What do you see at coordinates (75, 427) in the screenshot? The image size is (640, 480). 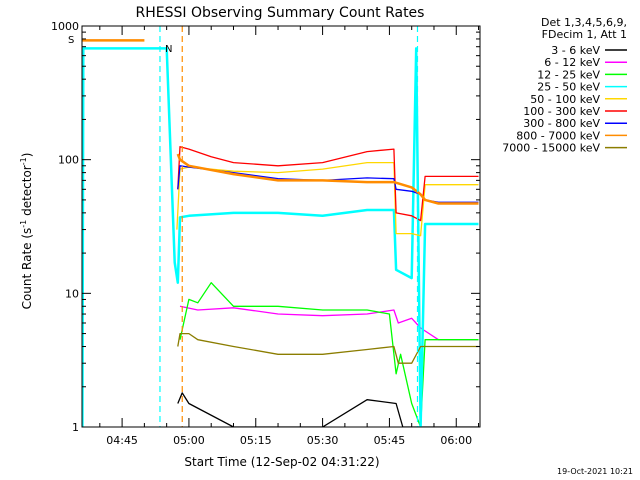 I see `y-tick-label: 1` at bounding box center [75, 427].